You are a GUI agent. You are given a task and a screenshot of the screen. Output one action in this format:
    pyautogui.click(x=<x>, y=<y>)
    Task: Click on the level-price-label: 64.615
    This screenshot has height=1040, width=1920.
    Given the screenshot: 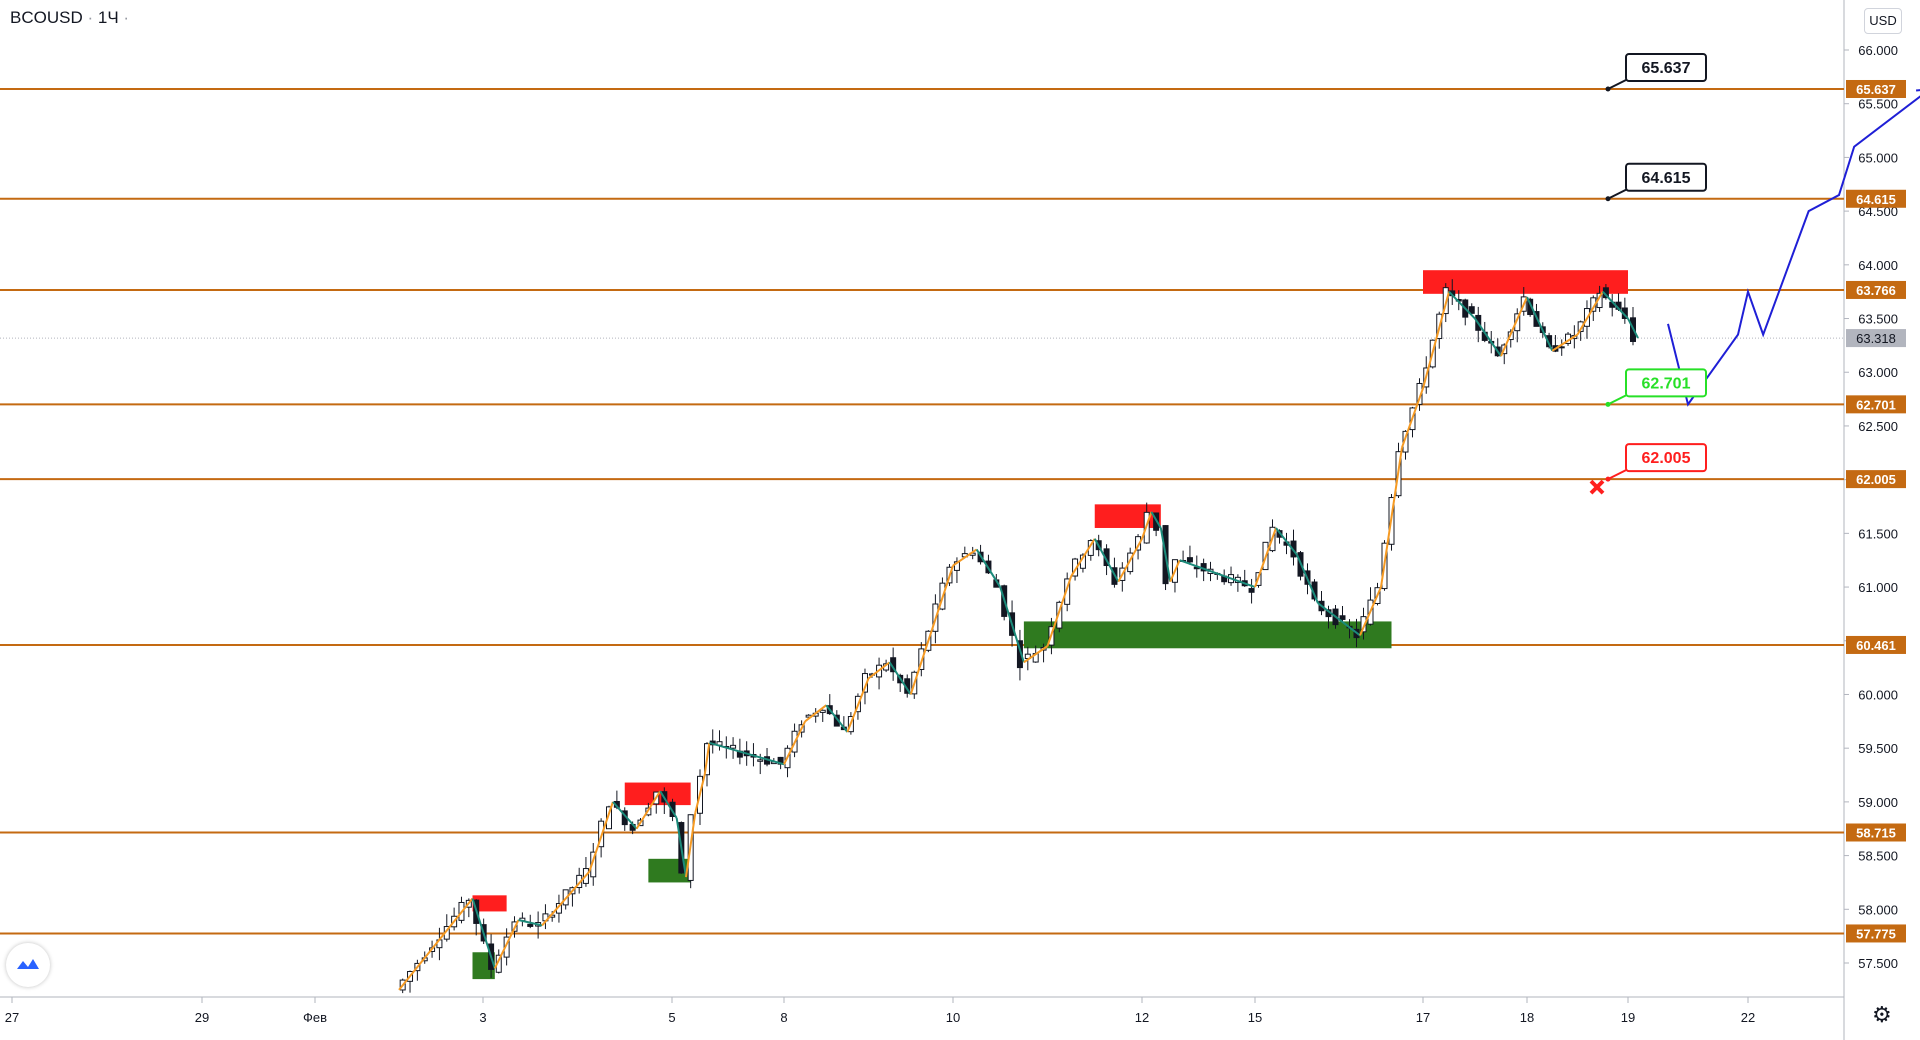 What is the action you would take?
    pyautogui.click(x=1876, y=199)
    